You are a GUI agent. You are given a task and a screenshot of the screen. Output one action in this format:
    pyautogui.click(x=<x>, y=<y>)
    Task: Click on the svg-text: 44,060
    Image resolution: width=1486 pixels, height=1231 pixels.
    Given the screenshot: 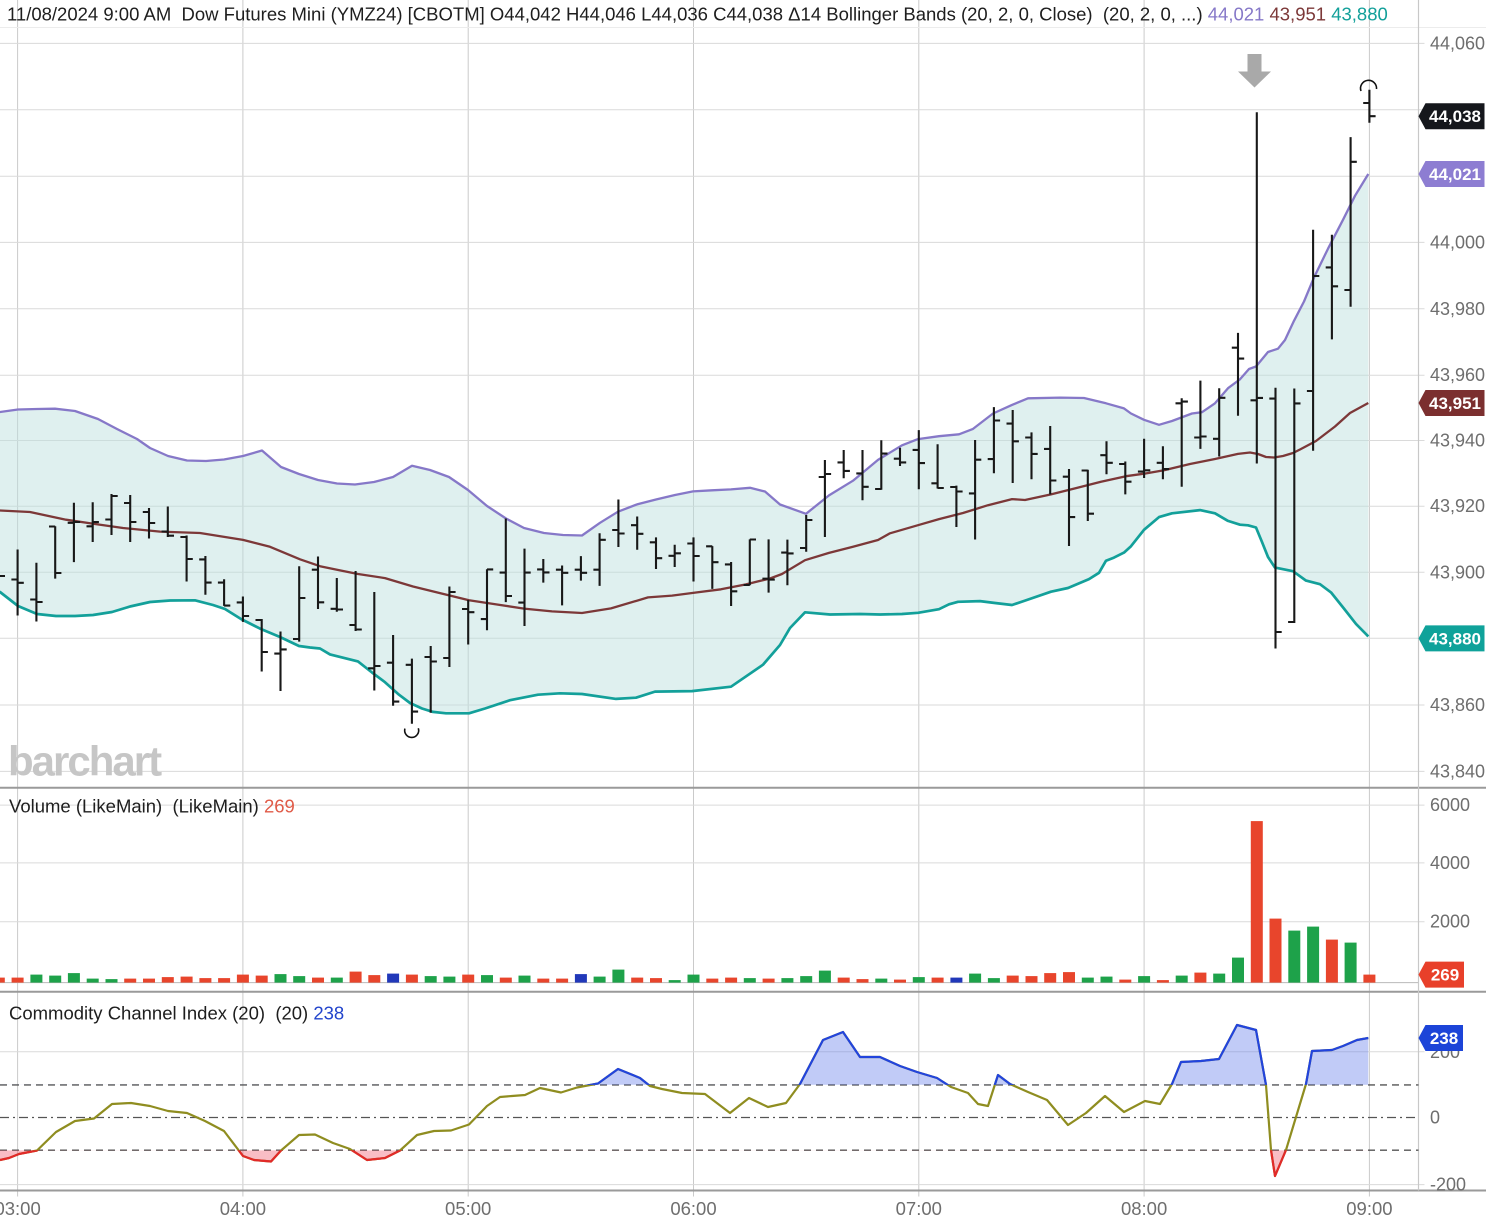 What is the action you would take?
    pyautogui.click(x=1457, y=43)
    